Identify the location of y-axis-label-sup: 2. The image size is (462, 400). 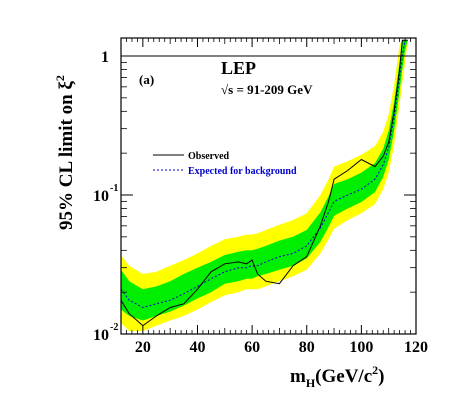
(60, 78).